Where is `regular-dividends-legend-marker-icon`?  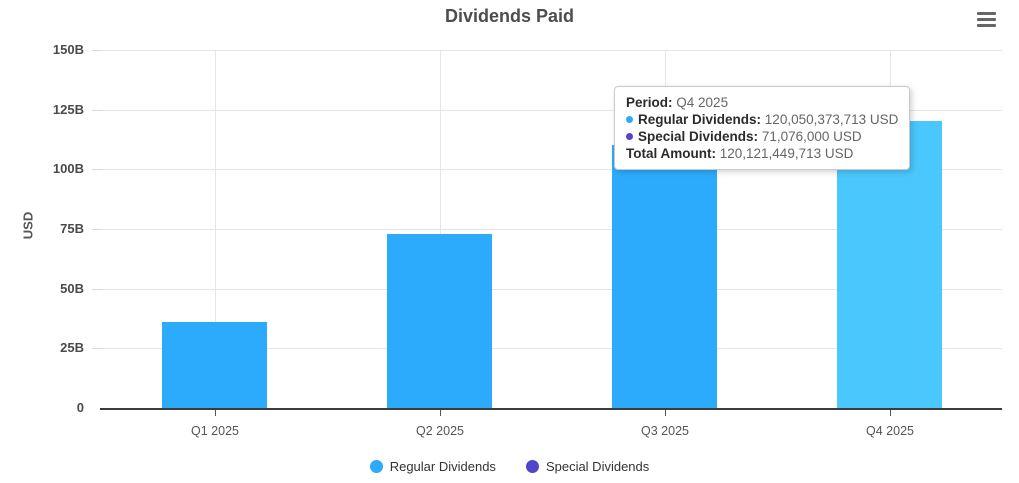 regular-dividends-legend-marker-icon is located at coordinates (376, 466).